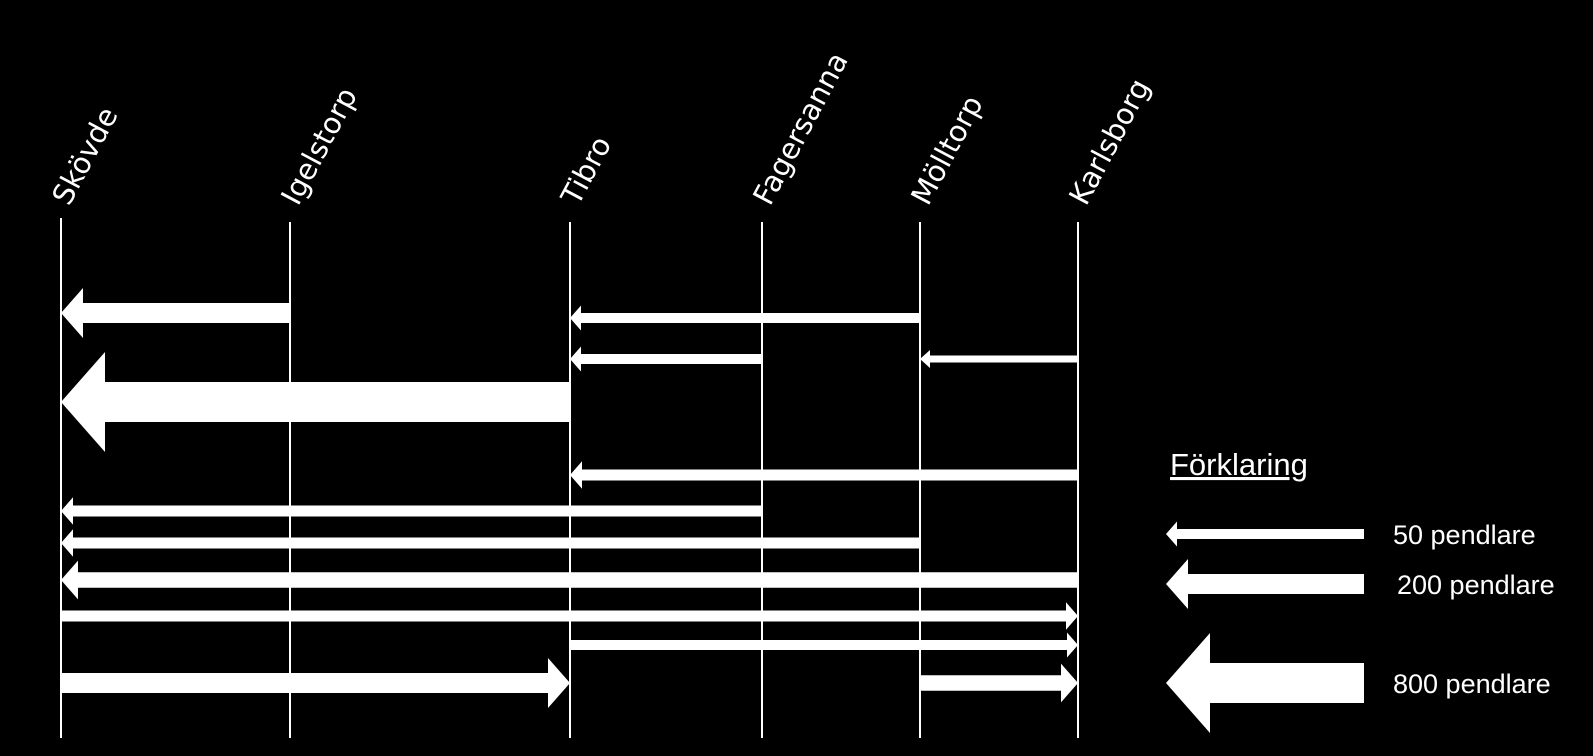 This screenshot has width=1593, height=756. What do you see at coordinates (175, 313) in the screenshot?
I see `flow-arrow-igelstorp-to-skovde` at bounding box center [175, 313].